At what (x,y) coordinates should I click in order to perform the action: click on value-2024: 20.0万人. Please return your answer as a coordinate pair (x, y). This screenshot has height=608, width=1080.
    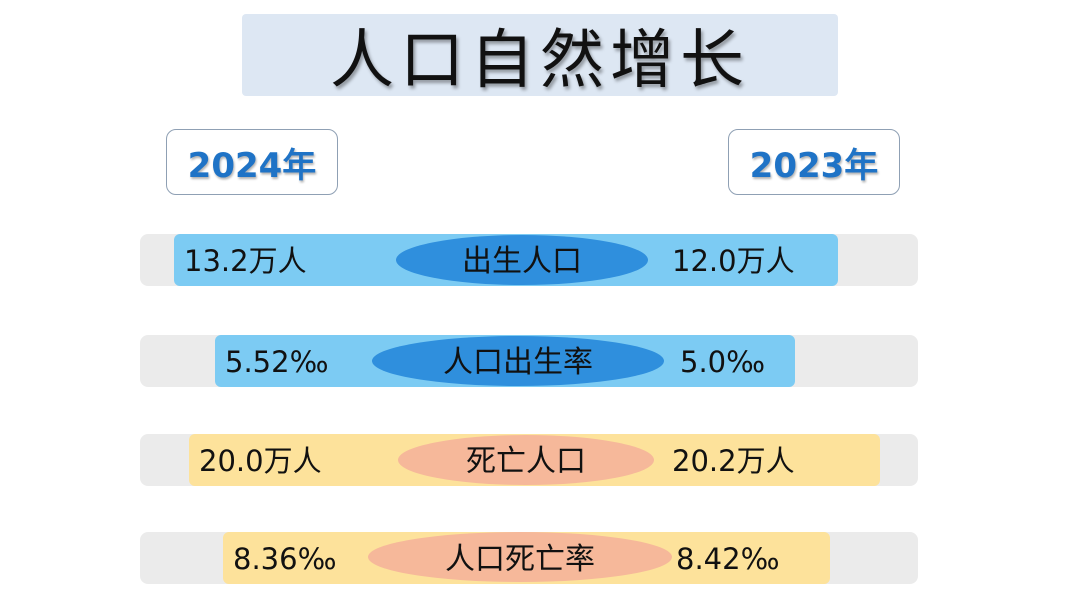
    Looking at the image, I should click on (260, 461).